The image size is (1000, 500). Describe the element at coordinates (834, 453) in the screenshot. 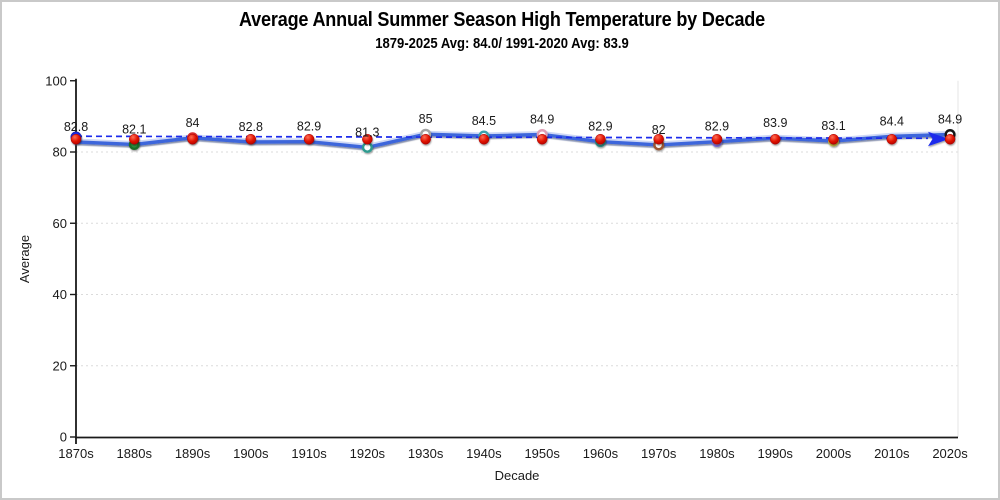

I see `x-tick-label: 2000s` at that location.